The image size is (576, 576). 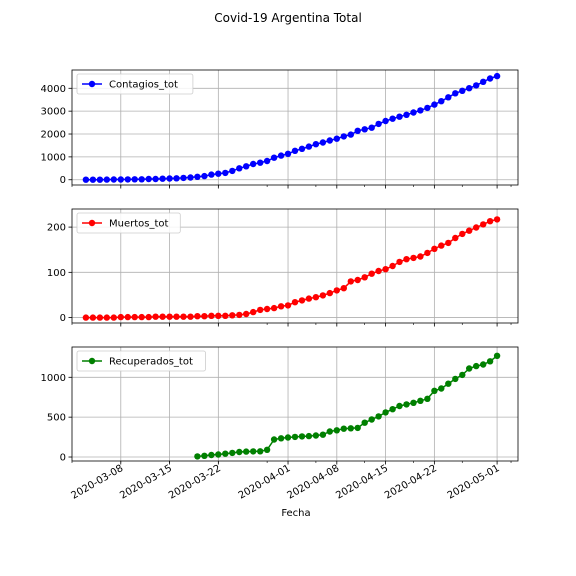 What do you see at coordinates (56, 418) in the screenshot?
I see `y-tick-label: 500` at bounding box center [56, 418].